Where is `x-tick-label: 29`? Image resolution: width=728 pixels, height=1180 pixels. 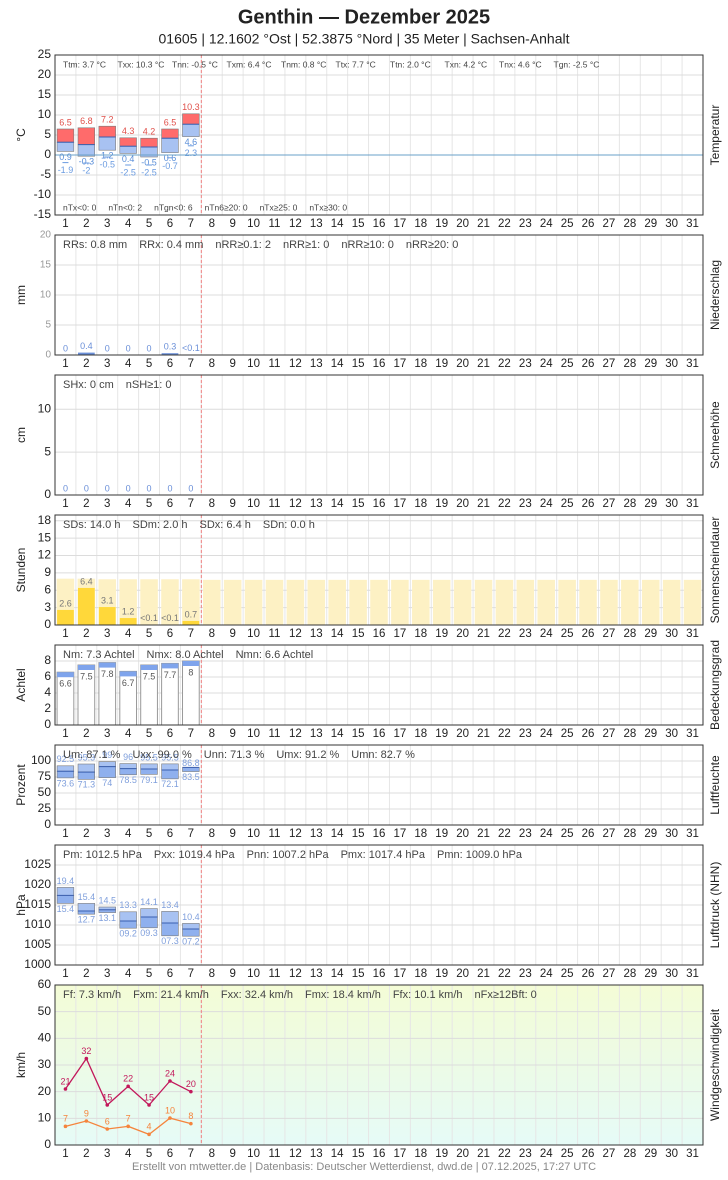 x-tick-label: 29 is located at coordinates (650, 634).